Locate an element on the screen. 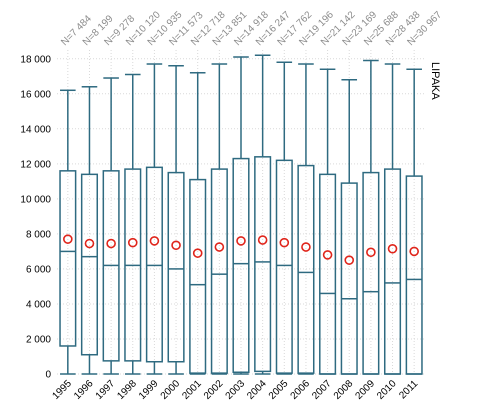  x-tick-label: 1996 is located at coordinates (84, 390).